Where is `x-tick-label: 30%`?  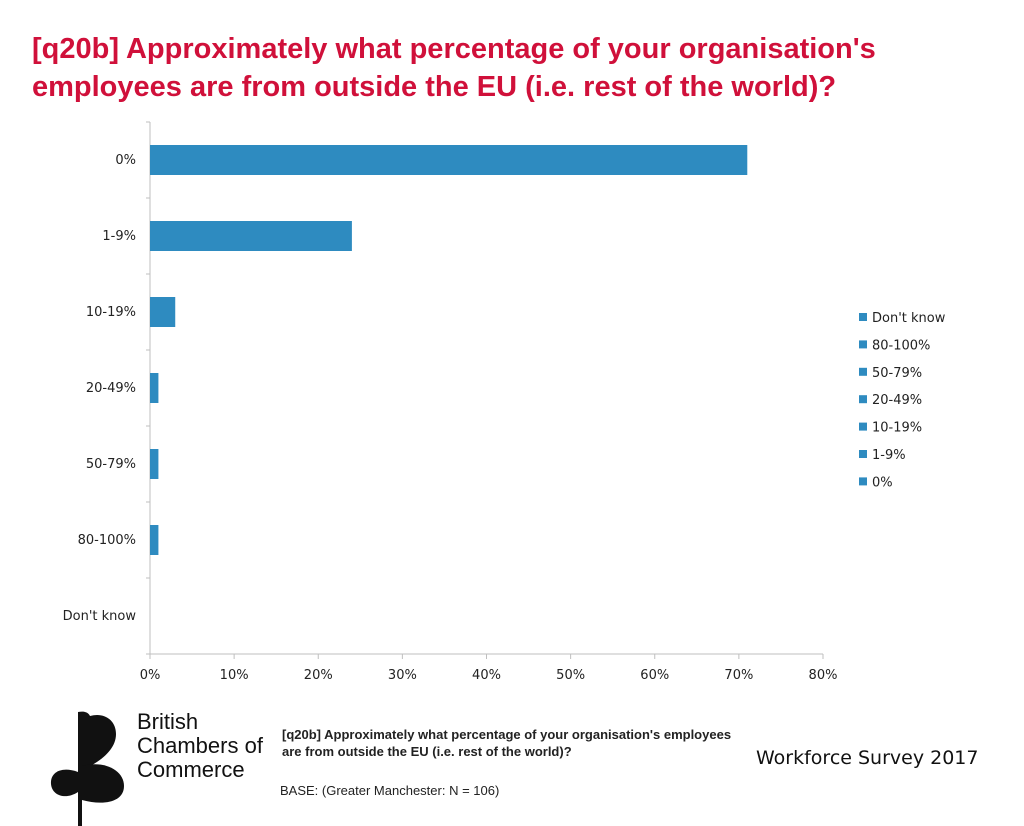 x-tick-label: 30% is located at coordinates (402, 675).